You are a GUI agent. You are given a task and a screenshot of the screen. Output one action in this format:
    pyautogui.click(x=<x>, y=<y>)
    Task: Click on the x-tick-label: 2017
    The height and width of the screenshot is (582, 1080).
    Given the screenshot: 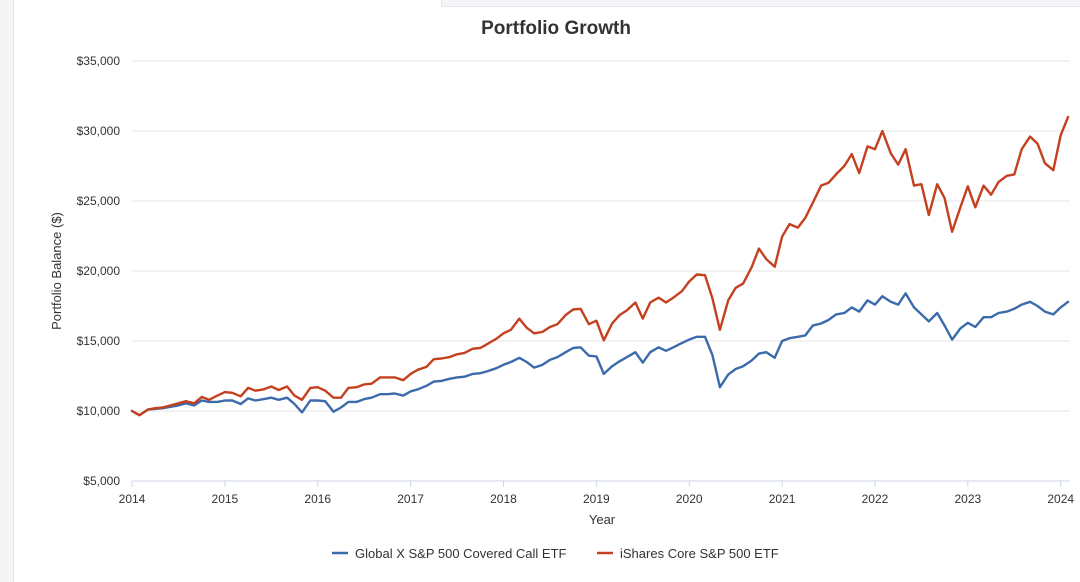 What is the action you would take?
    pyautogui.click(x=410, y=499)
    